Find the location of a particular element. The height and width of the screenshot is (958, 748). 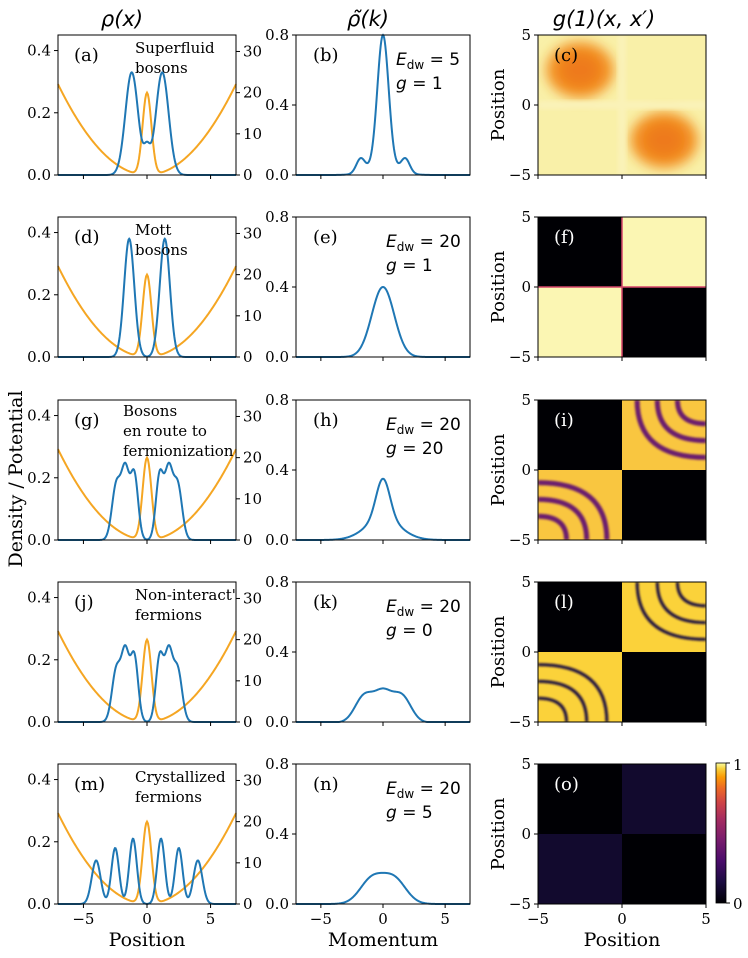

panel-annotation-line: fermionization is located at coordinates (178, 451).